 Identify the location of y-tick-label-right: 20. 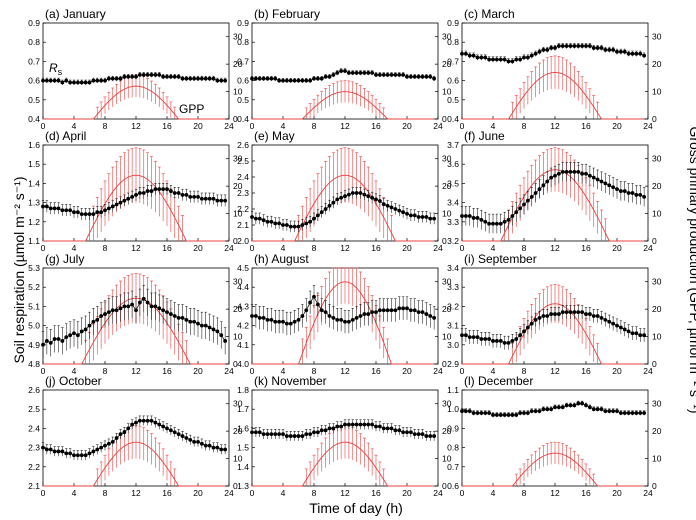
(657, 309).